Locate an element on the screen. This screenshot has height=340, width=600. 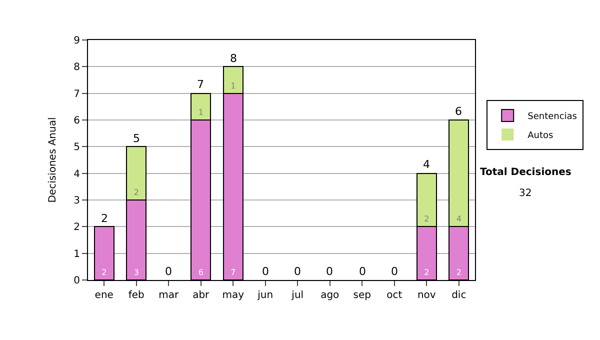
data-label: 6 is located at coordinates (201, 272).